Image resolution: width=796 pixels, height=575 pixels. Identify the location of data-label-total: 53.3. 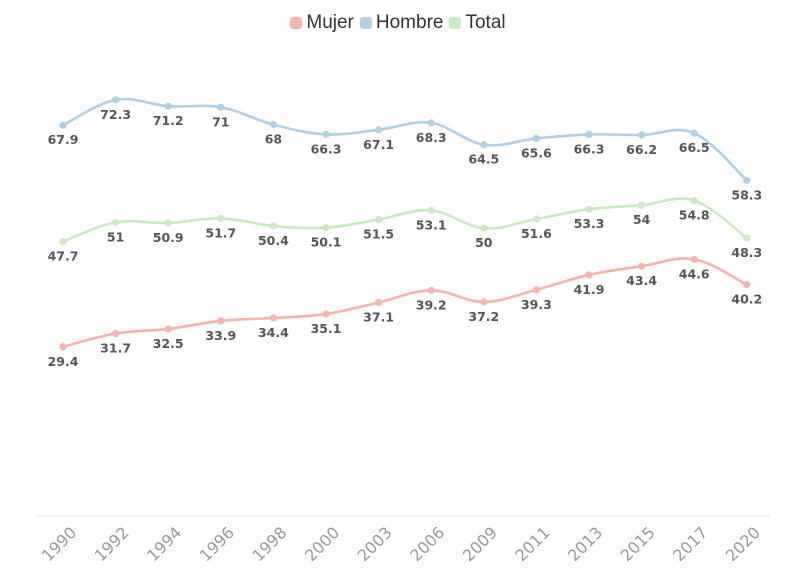
(589, 223).